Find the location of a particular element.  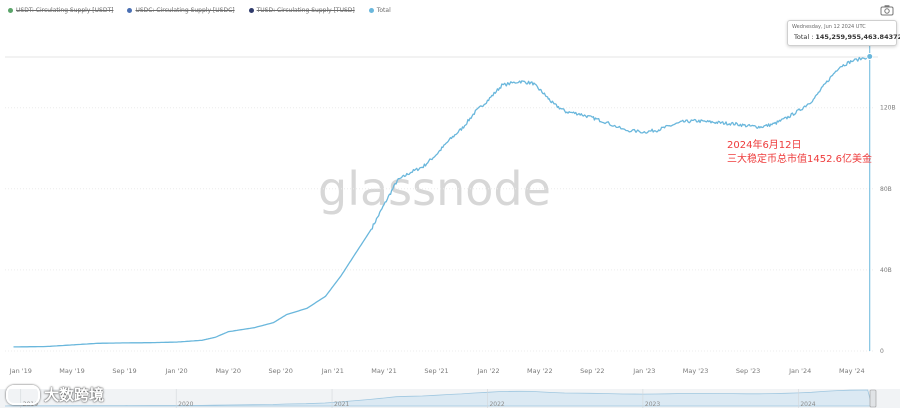

navigator-handle is located at coordinates (873, 398).